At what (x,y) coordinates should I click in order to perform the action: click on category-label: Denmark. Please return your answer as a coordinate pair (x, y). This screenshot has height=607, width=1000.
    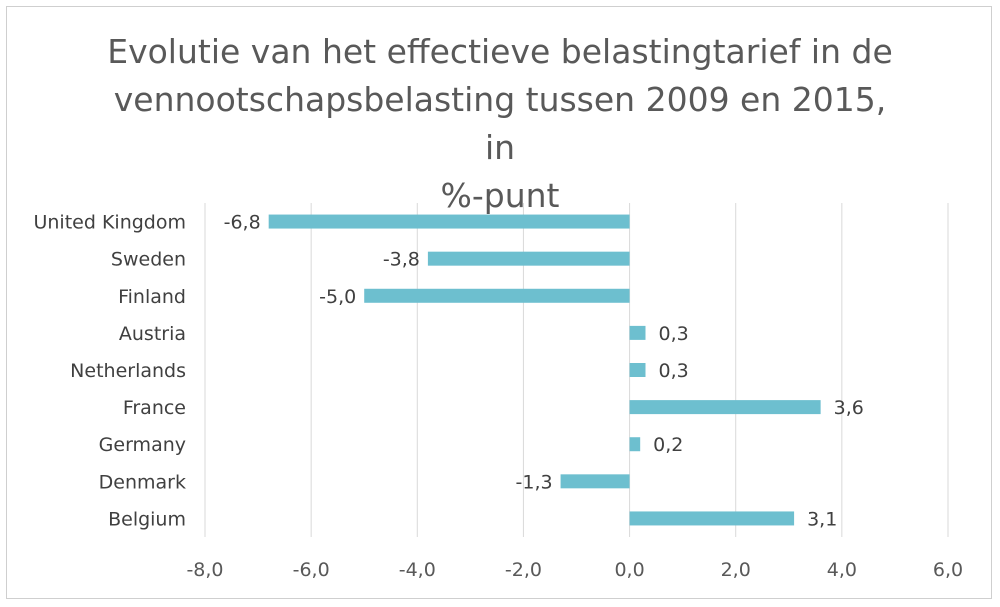
    Looking at the image, I should click on (142, 482).